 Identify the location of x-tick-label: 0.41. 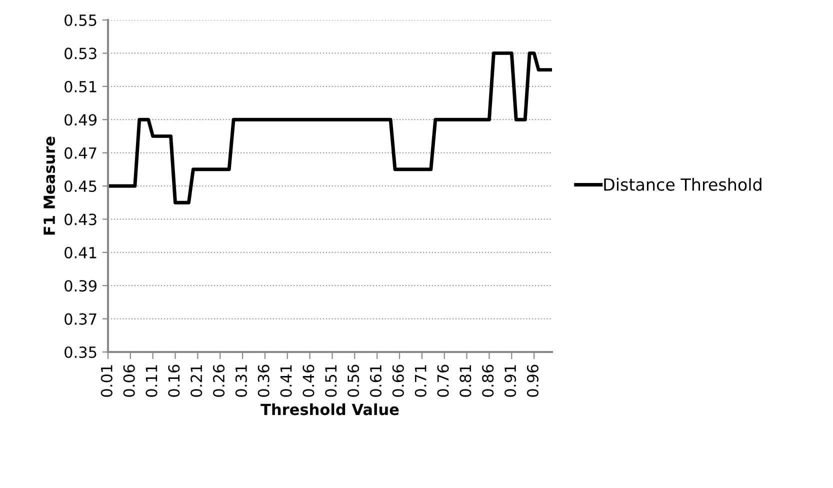
(286, 381).